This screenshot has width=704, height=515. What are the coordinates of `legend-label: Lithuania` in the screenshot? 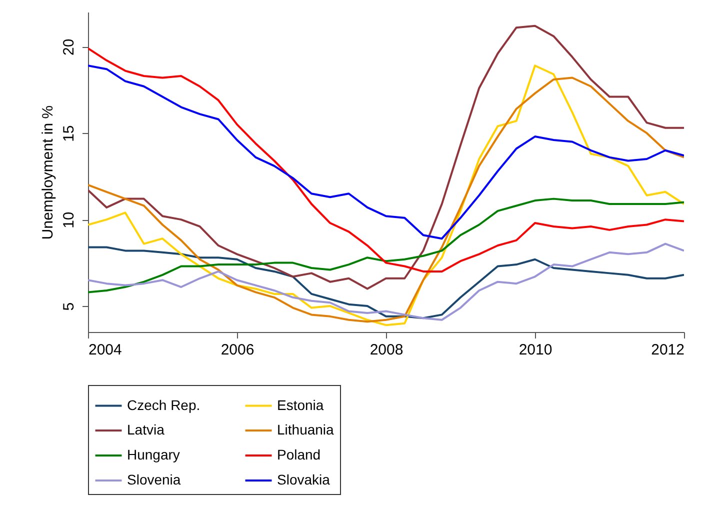 It's located at (305, 430).